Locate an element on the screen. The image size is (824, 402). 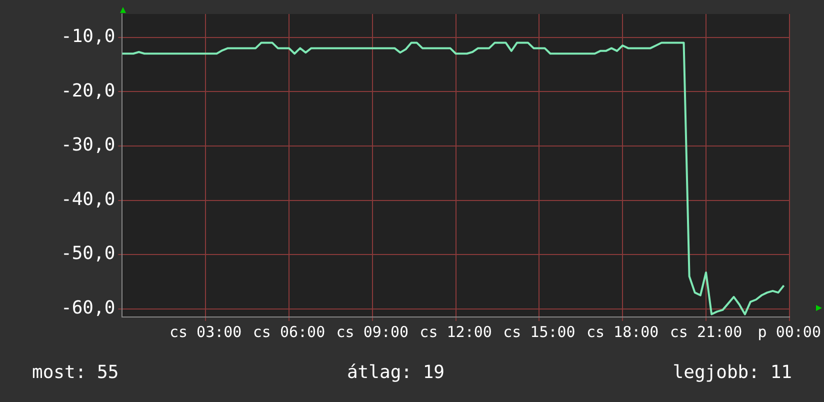
x-tick-label: cs 15:00 is located at coordinates (539, 331).